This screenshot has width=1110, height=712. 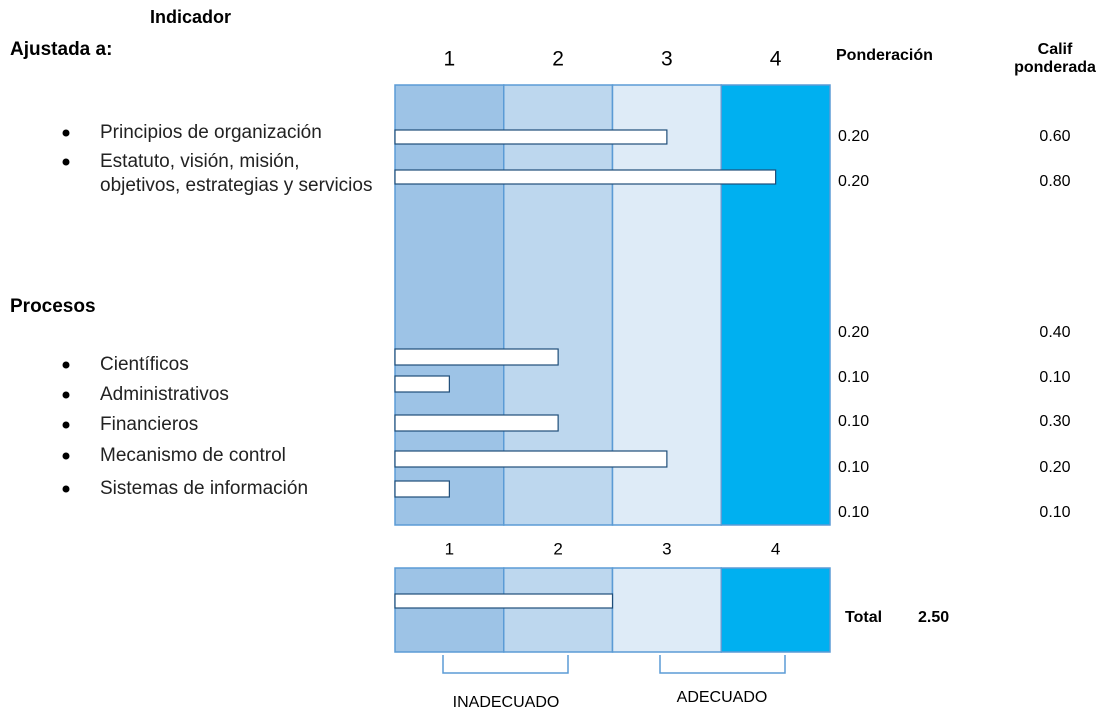 What do you see at coordinates (863, 617) in the screenshot?
I see `total-label: Total` at bounding box center [863, 617].